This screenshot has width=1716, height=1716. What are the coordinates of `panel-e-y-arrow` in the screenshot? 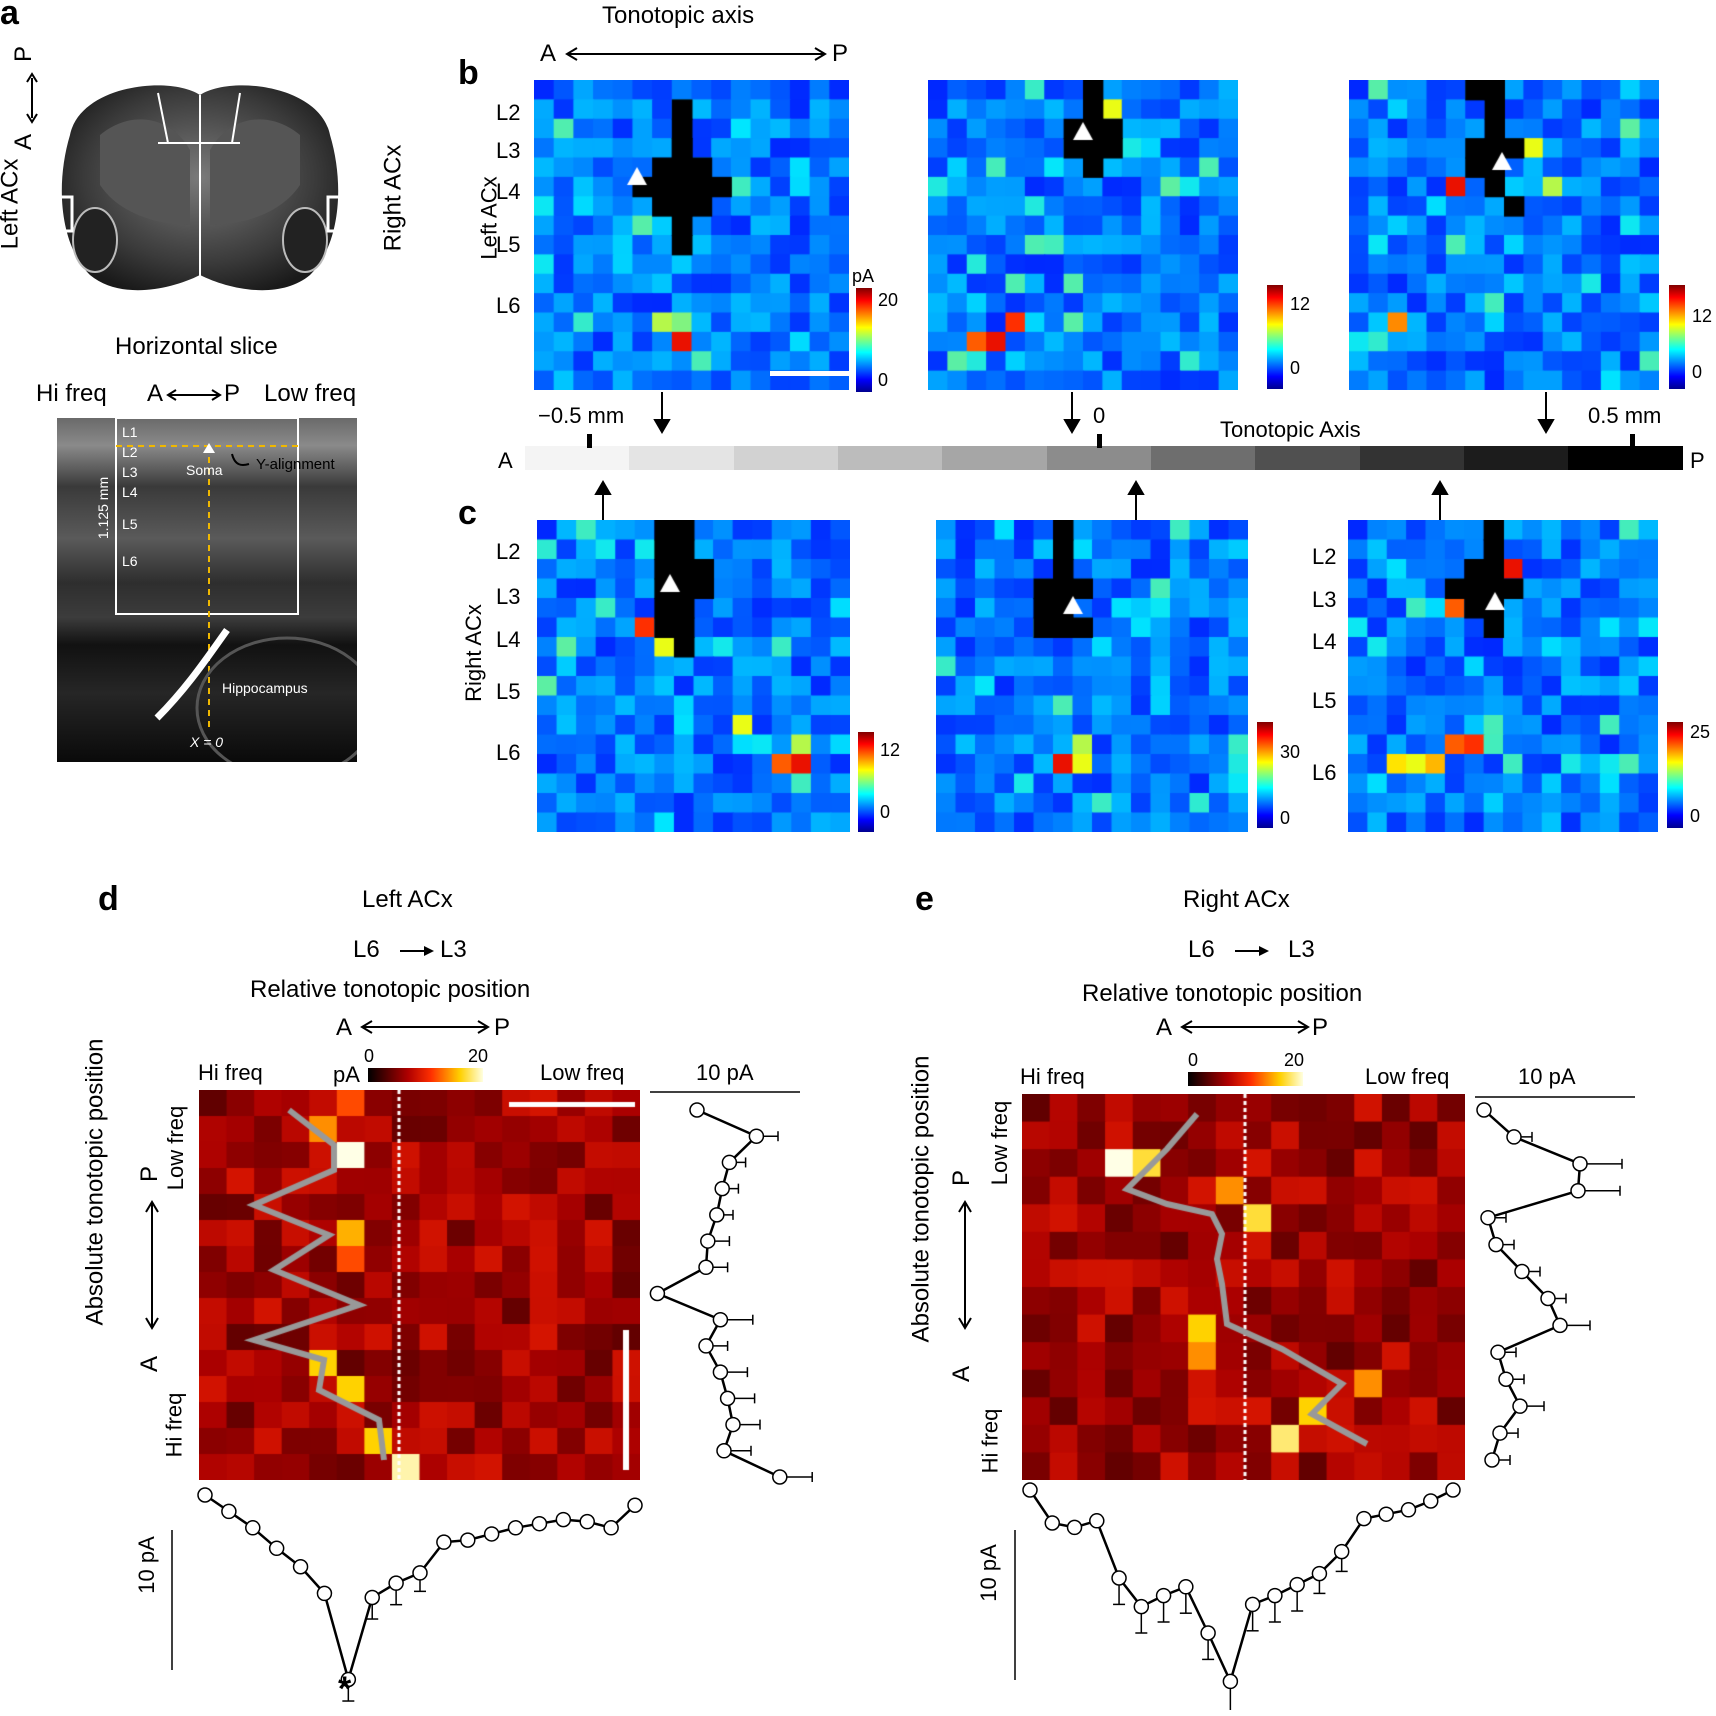 It's located at (965, 1265).